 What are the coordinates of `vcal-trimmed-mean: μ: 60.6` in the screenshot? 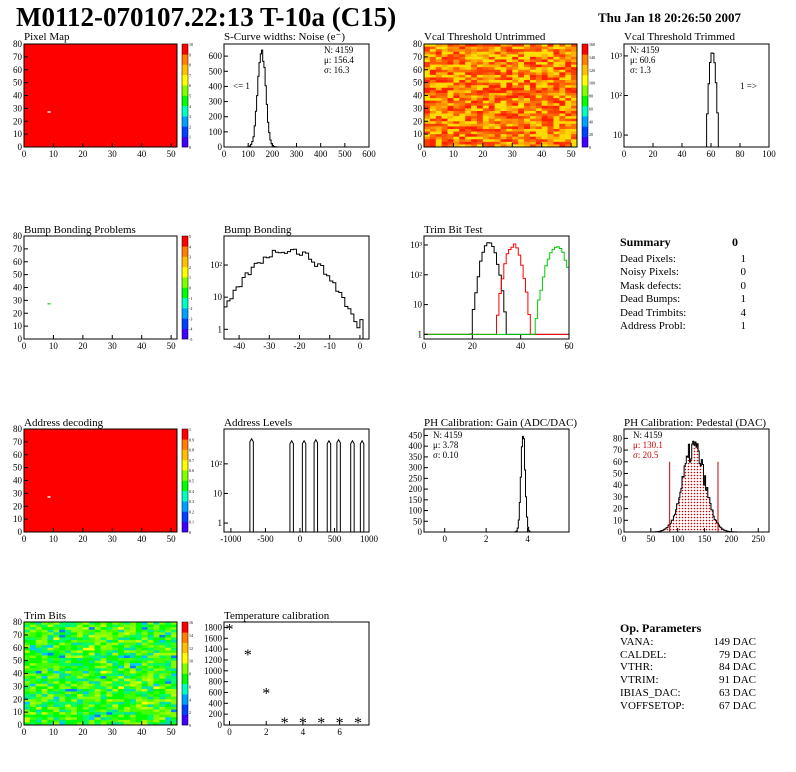 It's located at (643, 60).